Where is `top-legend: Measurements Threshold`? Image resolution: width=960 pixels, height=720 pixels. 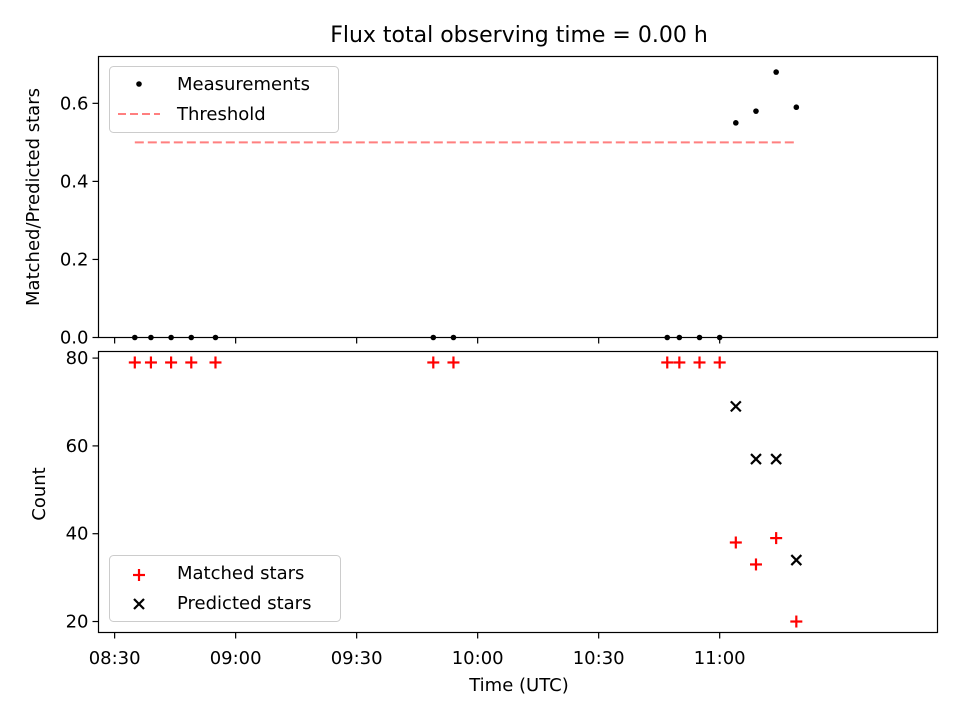
top-legend: Measurements Threshold is located at coordinates (224, 99).